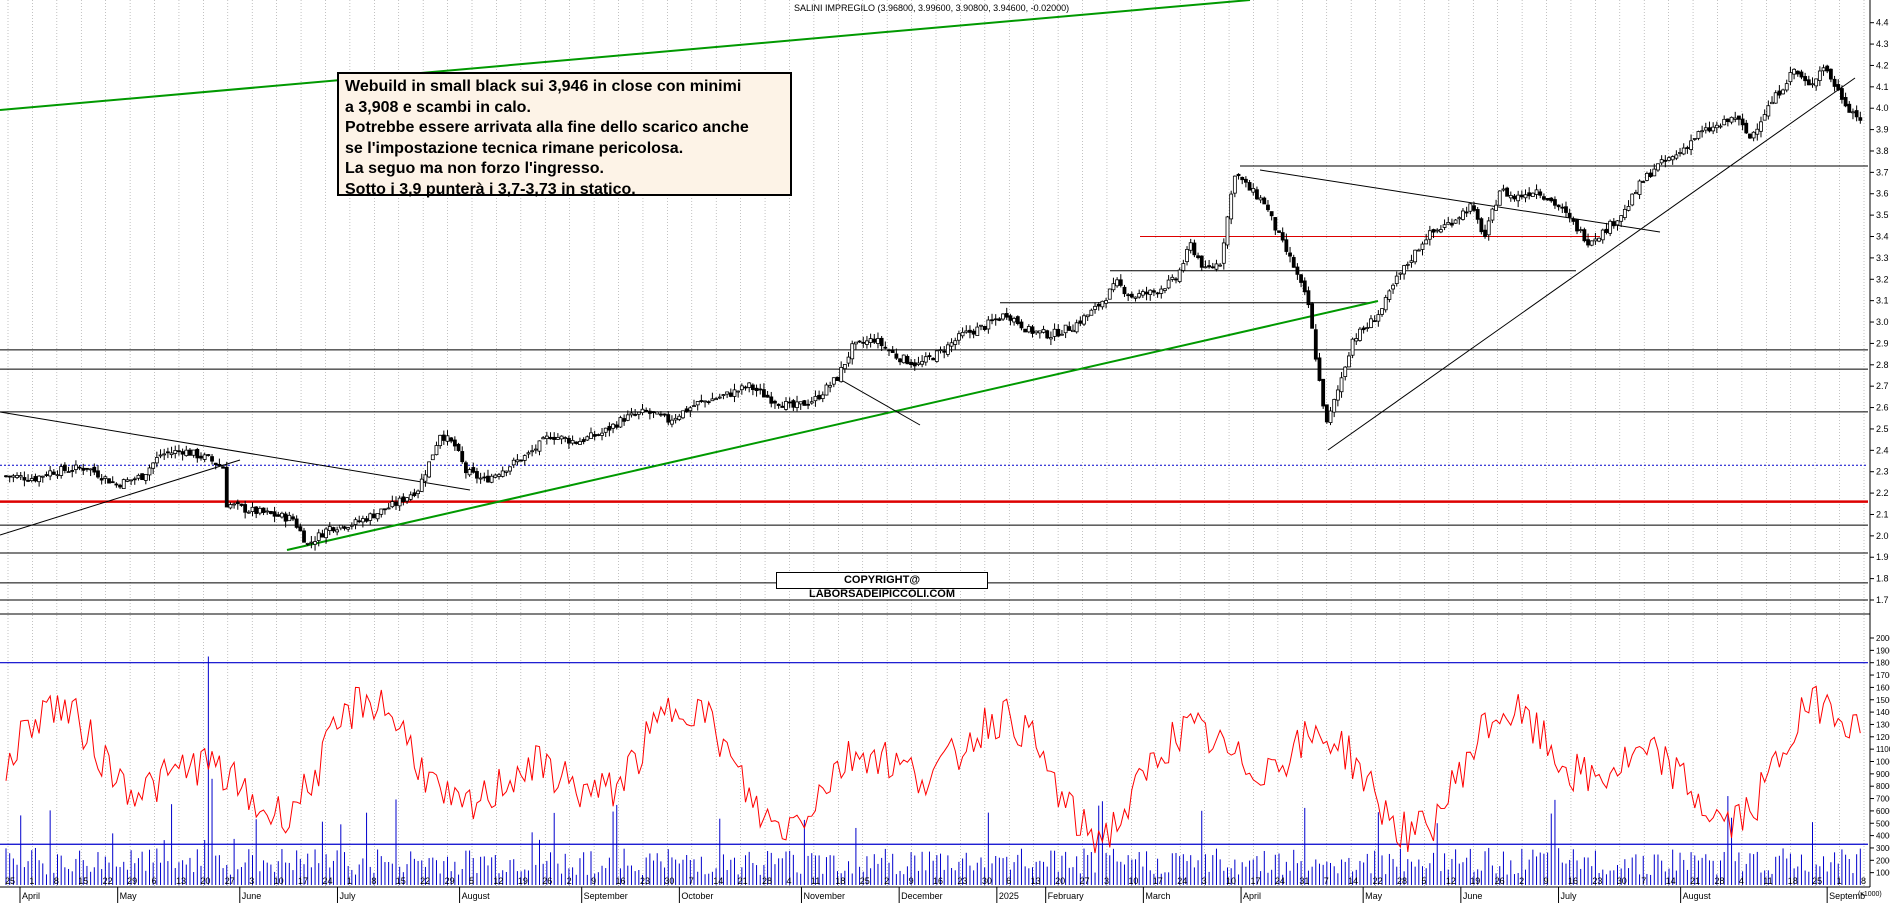  What do you see at coordinates (1883, 675) in the screenshot?
I see `volume-tick-label: 17000` at bounding box center [1883, 675].